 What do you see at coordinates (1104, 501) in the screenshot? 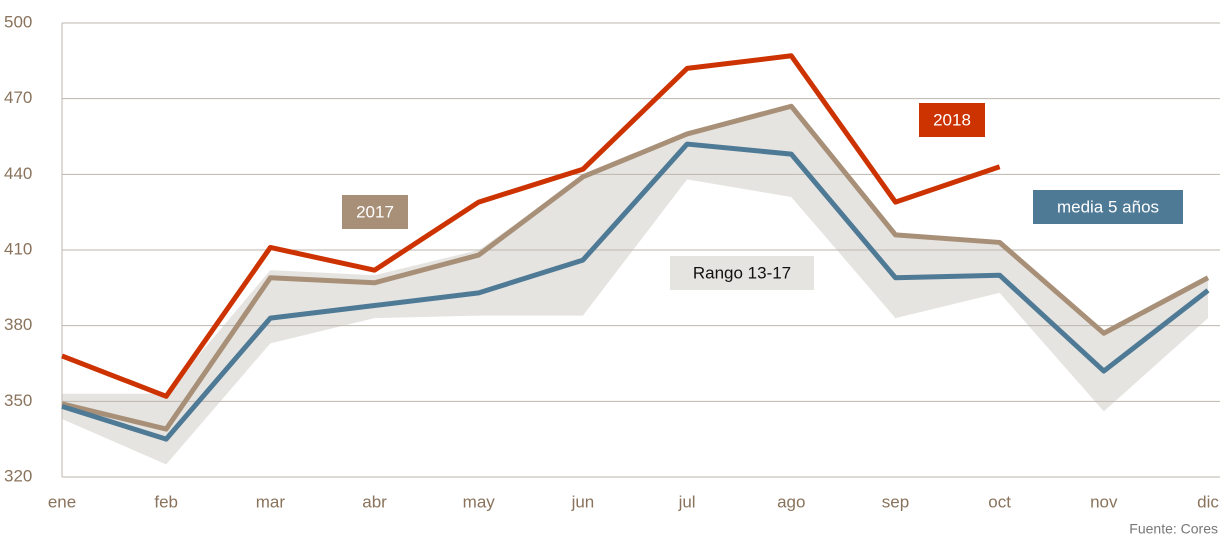
I see `x-tick-label: nov` at bounding box center [1104, 501].